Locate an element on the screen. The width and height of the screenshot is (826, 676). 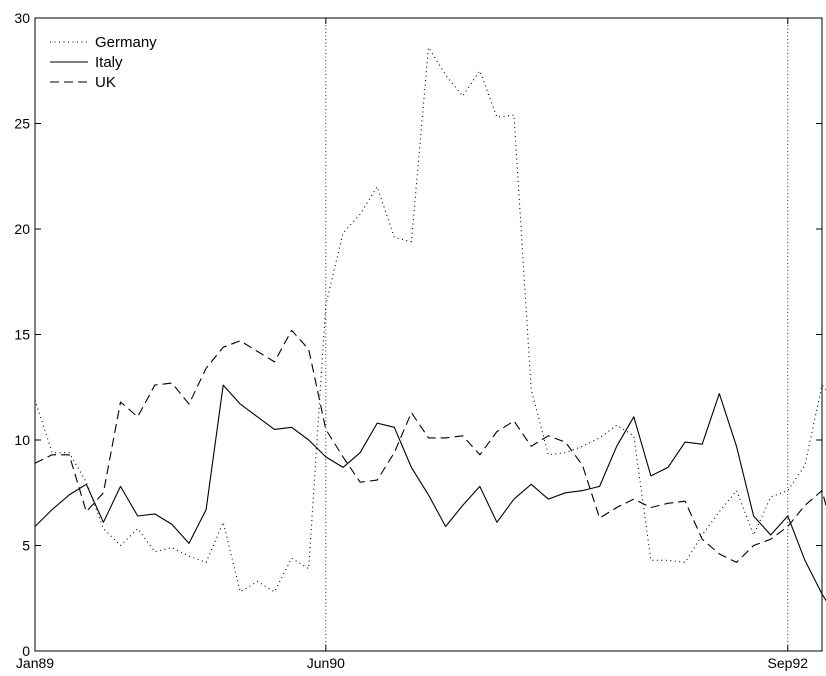
y-tick-label: 20 is located at coordinates (22, 229).